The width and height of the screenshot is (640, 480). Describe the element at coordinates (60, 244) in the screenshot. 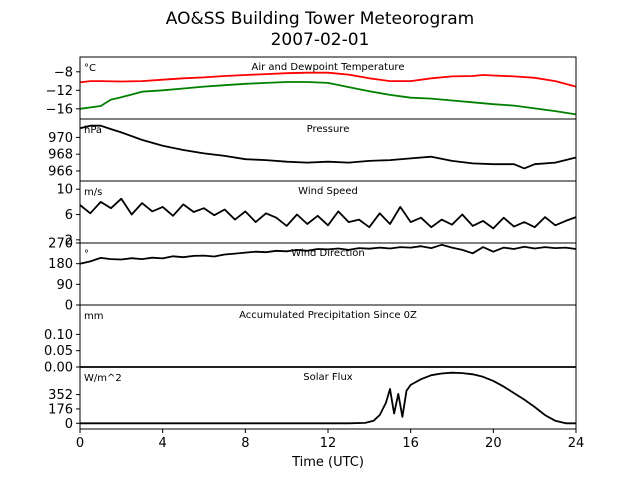

I see `wind_direction-ytick-label: 270` at that location.